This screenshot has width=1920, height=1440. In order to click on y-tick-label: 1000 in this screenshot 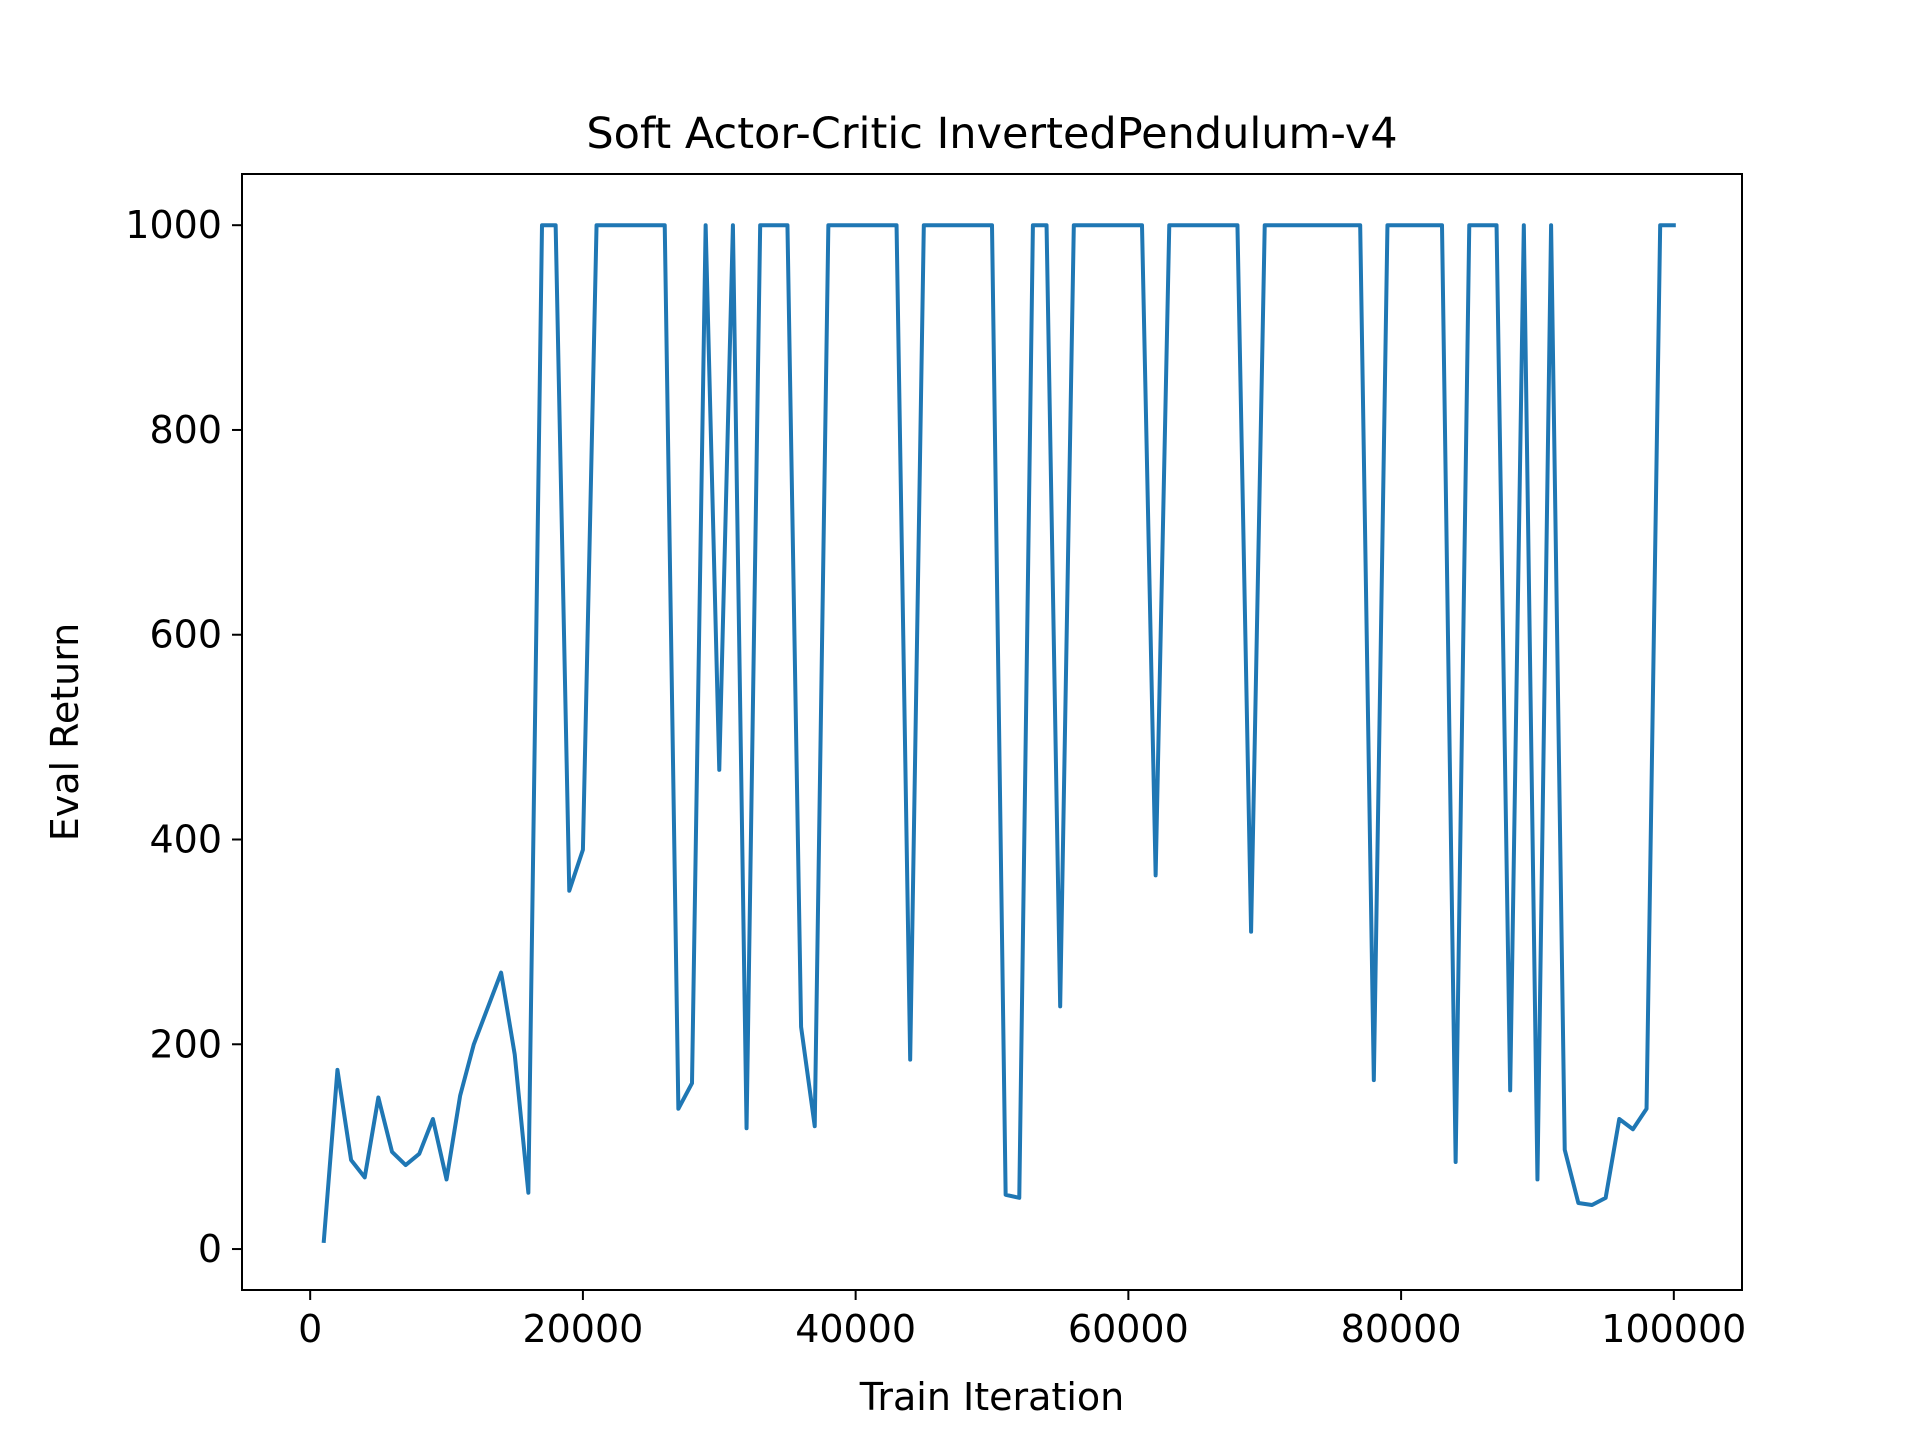, I will do `click(173, 225)`.